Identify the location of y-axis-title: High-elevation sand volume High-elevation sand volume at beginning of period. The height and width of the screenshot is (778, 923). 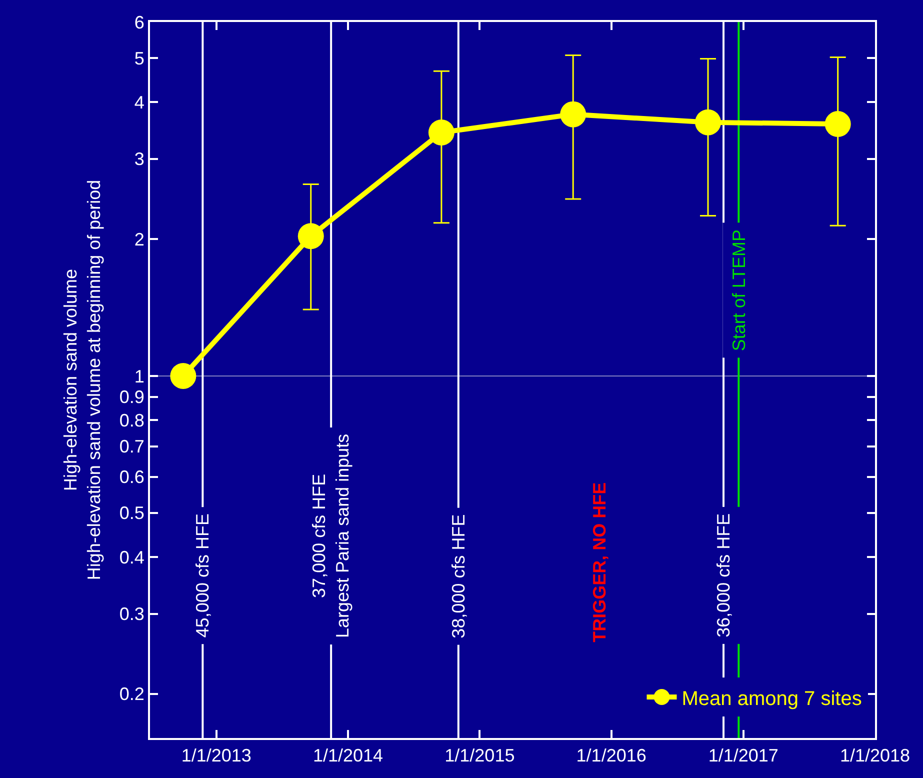
(82, 380).